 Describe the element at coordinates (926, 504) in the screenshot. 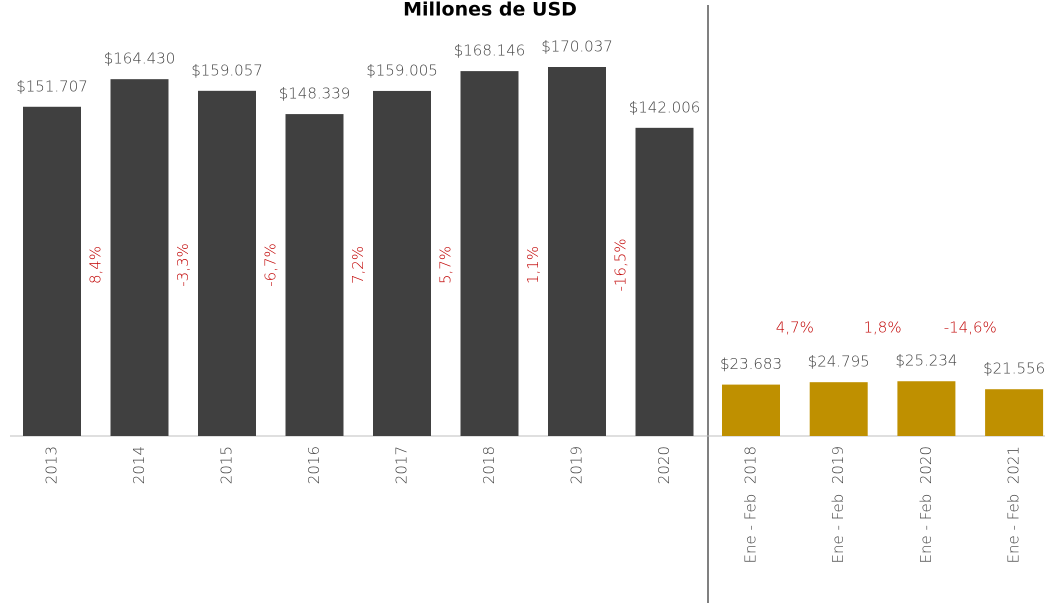

I see `x-tick-label: Ene - Feb 2020` at that location.